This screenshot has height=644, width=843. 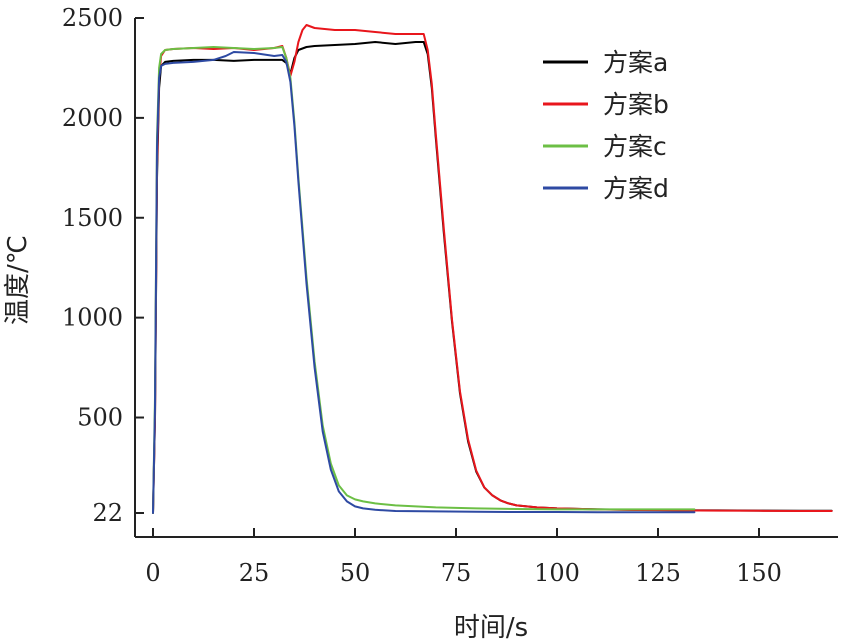 What do you see at coordinates (254, 573) in the screenshot?
I see `x-tick-label: 25` at bounding box center [254, 573].